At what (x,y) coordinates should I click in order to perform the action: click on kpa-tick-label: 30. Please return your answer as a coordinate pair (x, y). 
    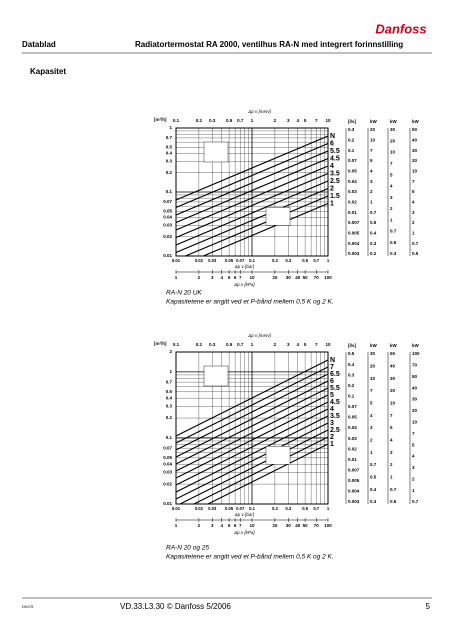
    Looking at the image, I should click on (289, 525).